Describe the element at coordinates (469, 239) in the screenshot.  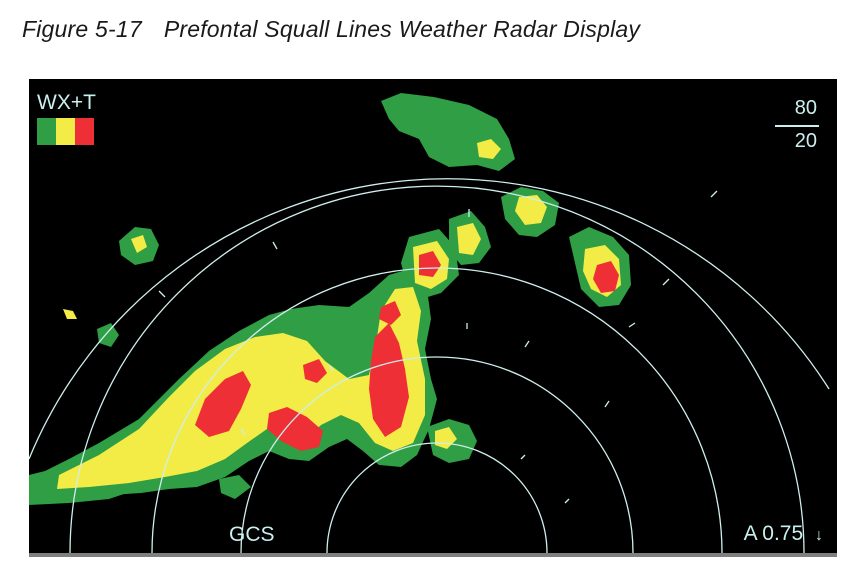
I see `cell-mid-1-core` at that location.